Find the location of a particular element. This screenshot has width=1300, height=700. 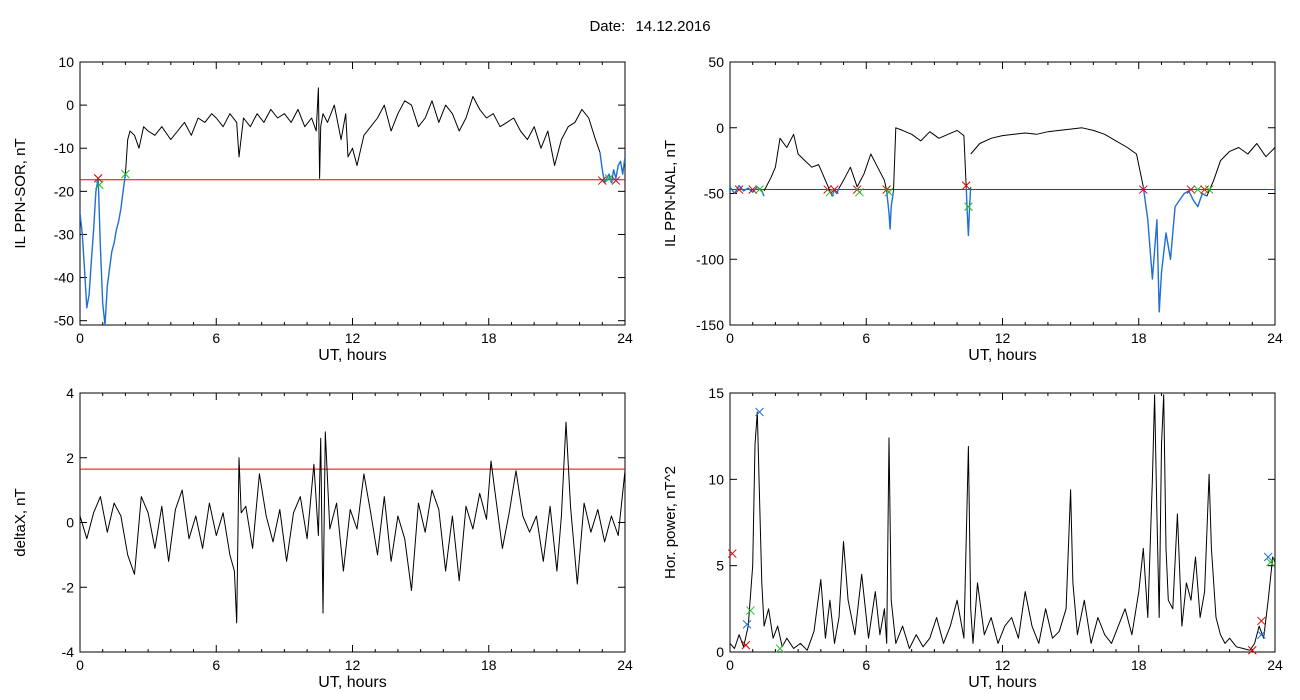

y-axis-label: IL PPN-NAL, nT is located at coordinates (670, 193).